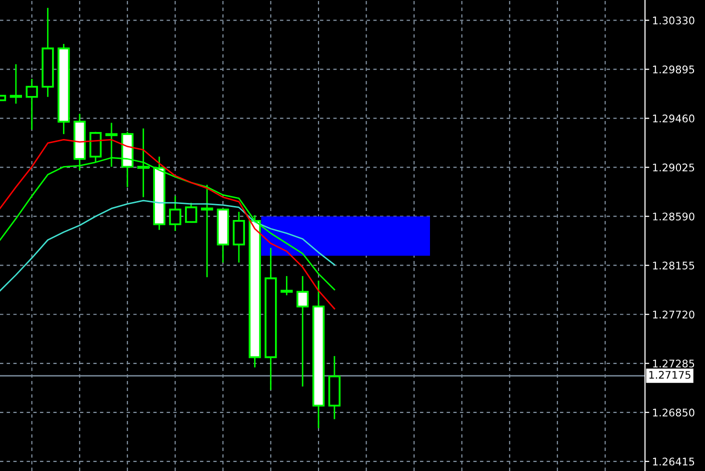 The image size is (705, 471). What do you see at coordinates (673, 314) in the screenshot?
I see `y-tick-label: 1.27720` at bounding box center [673, 314].